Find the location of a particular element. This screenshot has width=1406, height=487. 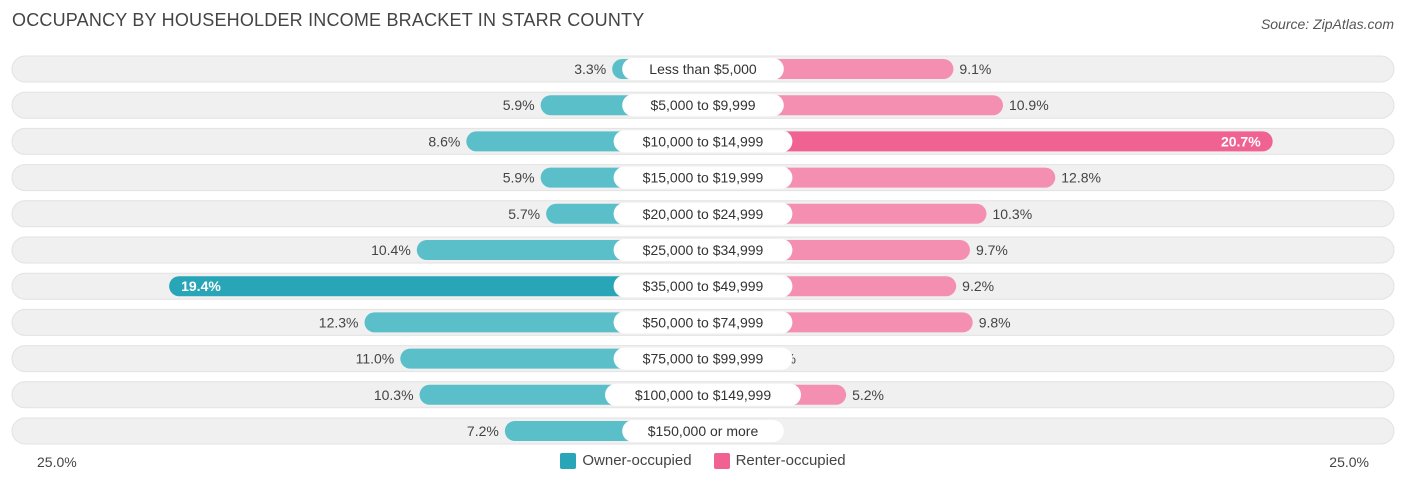

category-label: $20,000 to $24,999 is located at coordinates (703, 214).